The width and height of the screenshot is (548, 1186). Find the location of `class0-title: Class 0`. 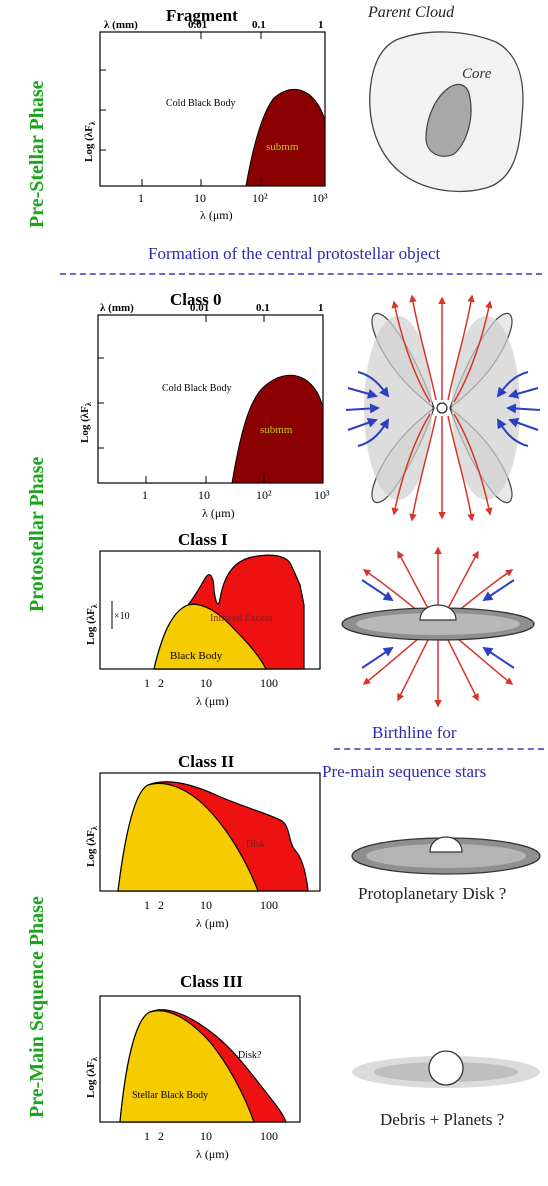

class0-title: Class 0 is located at coordinates (196, 299).